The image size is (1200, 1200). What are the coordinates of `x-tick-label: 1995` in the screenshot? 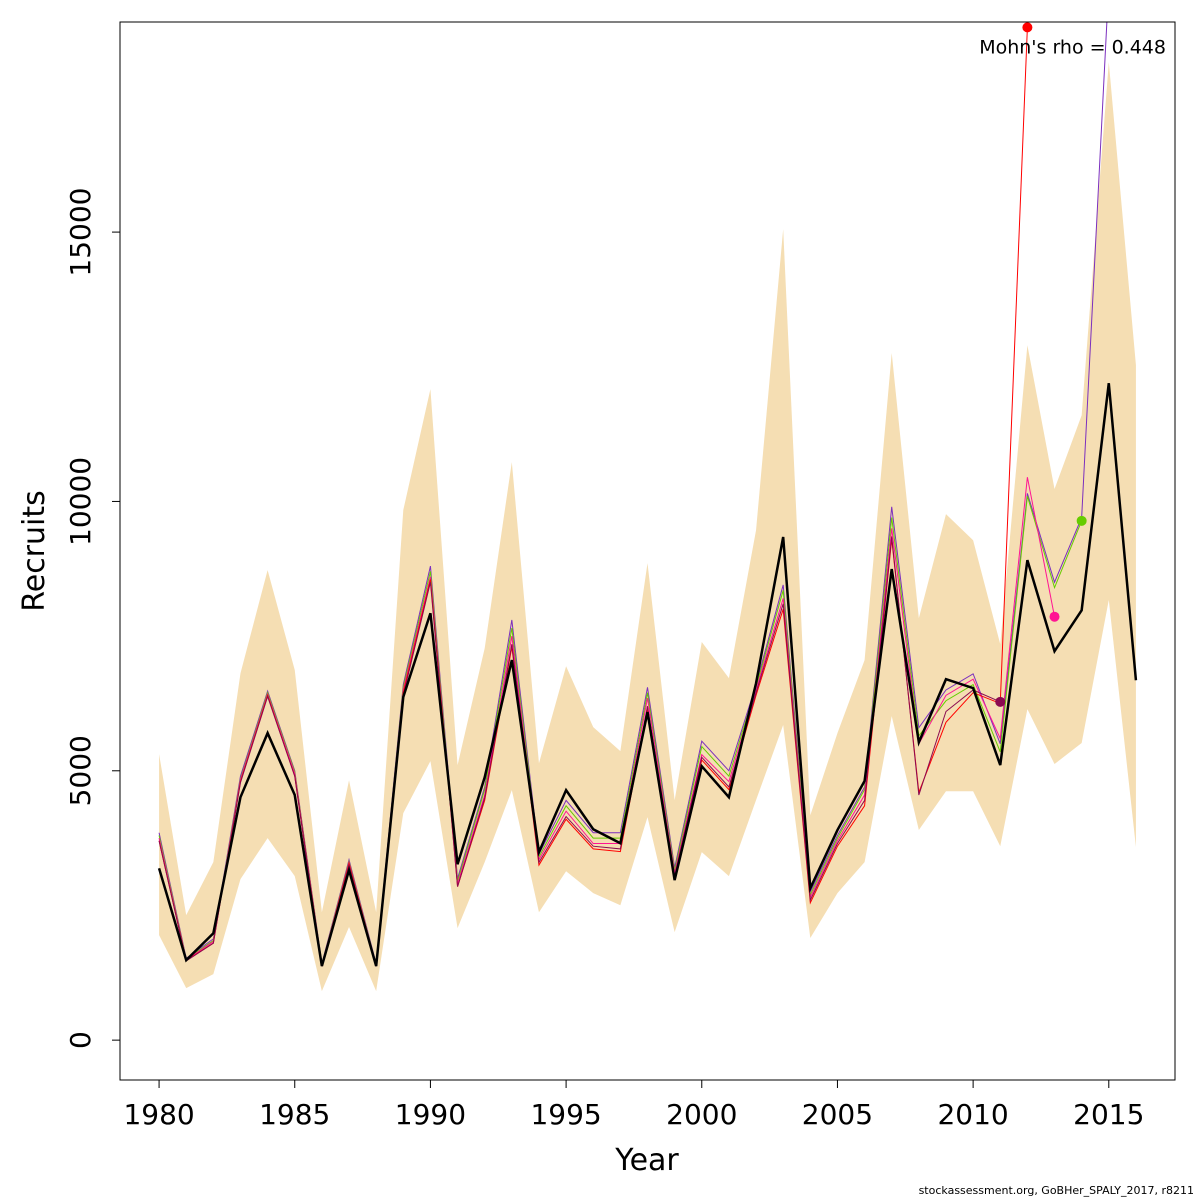 It's located at (565, 1114).